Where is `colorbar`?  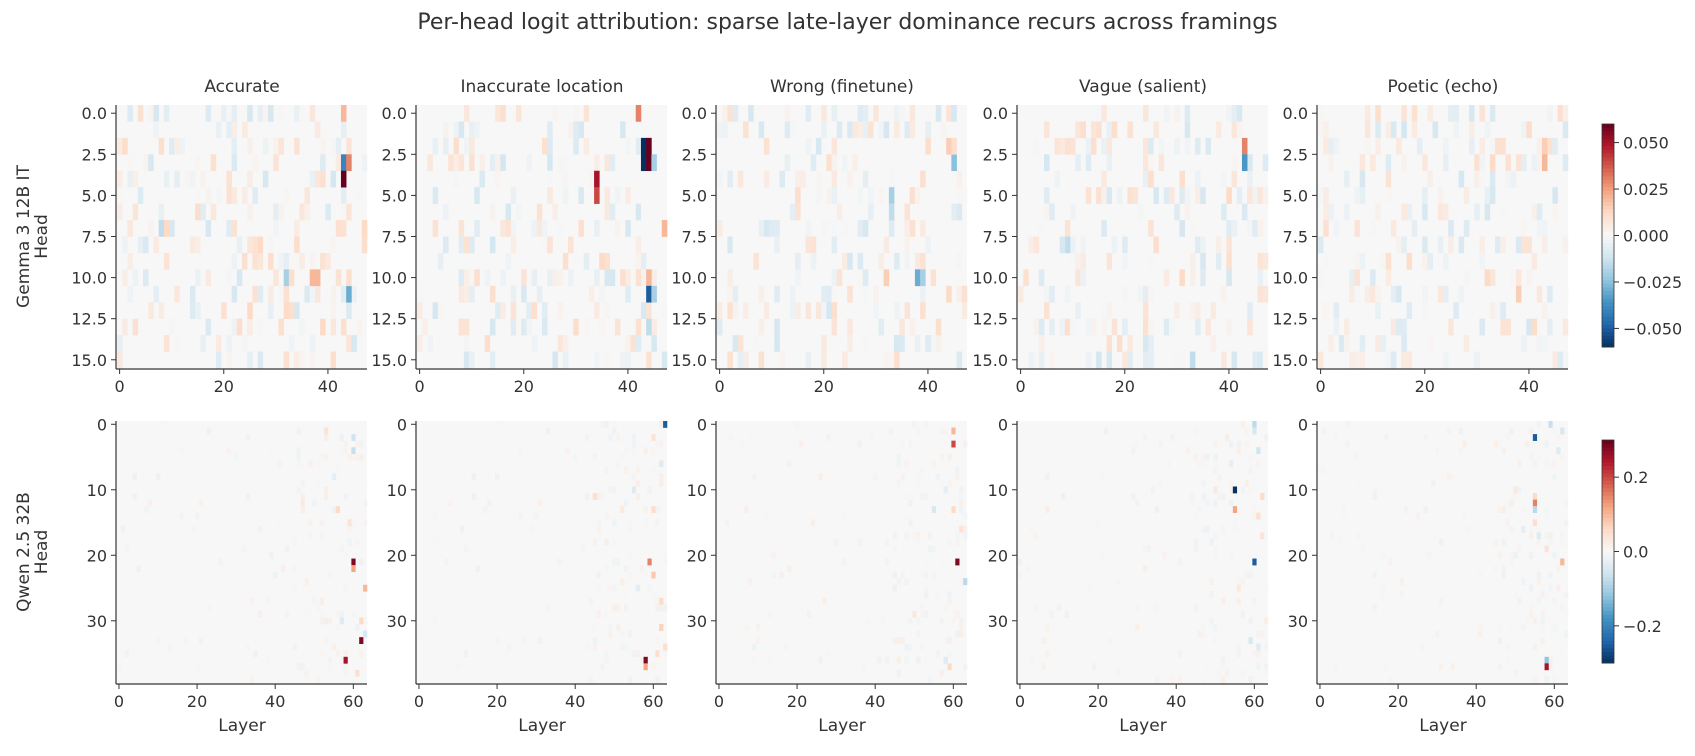 colorbar is located at coordinates (1610, 235).